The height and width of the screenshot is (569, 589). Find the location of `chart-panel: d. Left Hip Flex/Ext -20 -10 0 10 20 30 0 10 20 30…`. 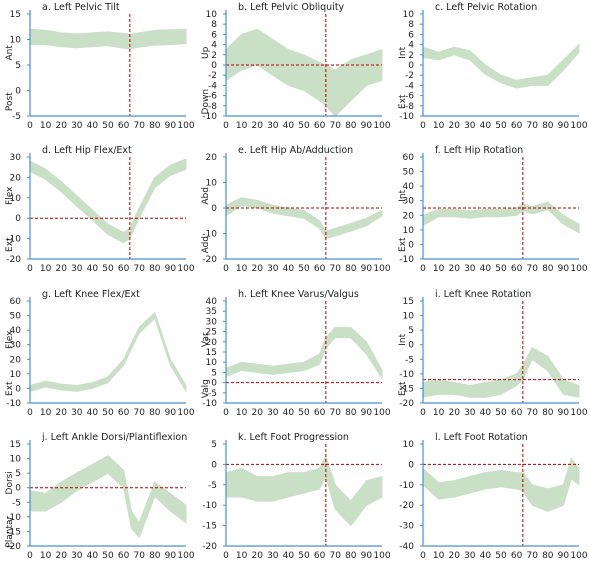

chart-panel: d. Left Hip Flex/Ext -20 -10 0 10 20 30 0 10 20 30… is located at coordinates (98, 212).